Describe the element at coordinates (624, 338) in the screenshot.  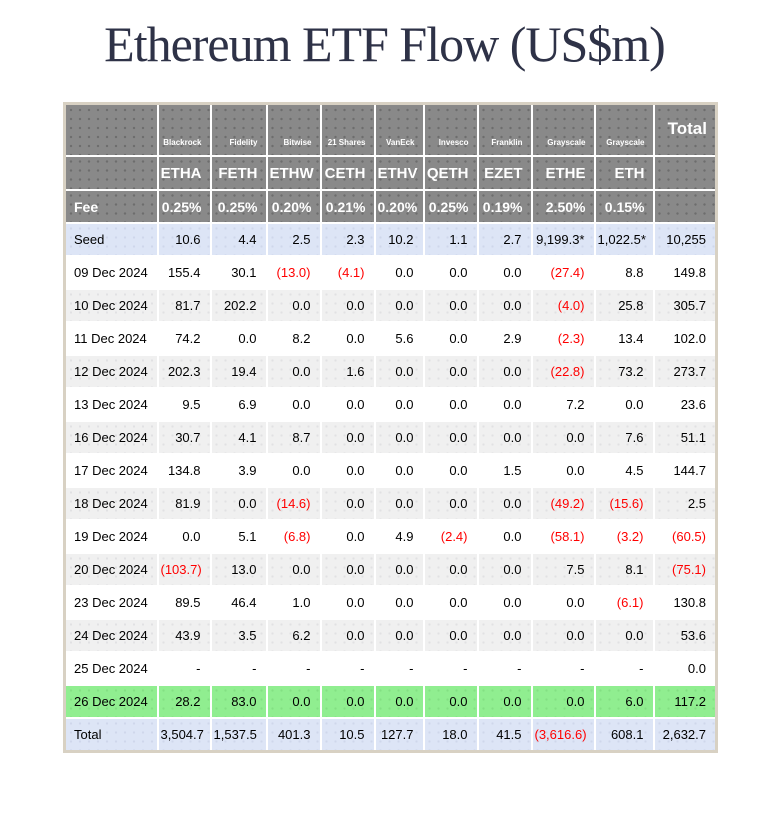
I see `value-cell: 13.4` at that location.